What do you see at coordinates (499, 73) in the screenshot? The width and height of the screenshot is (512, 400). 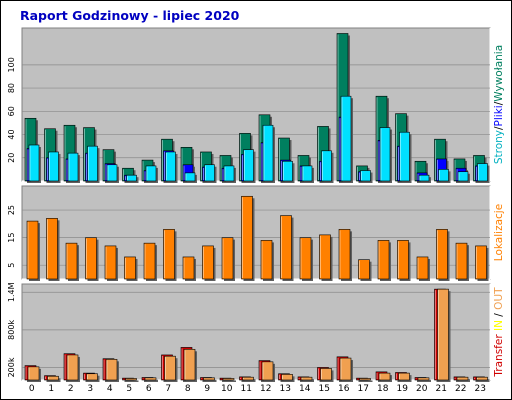 I see `ylabel-part: Wywołania` at bounding box center [499, 73].